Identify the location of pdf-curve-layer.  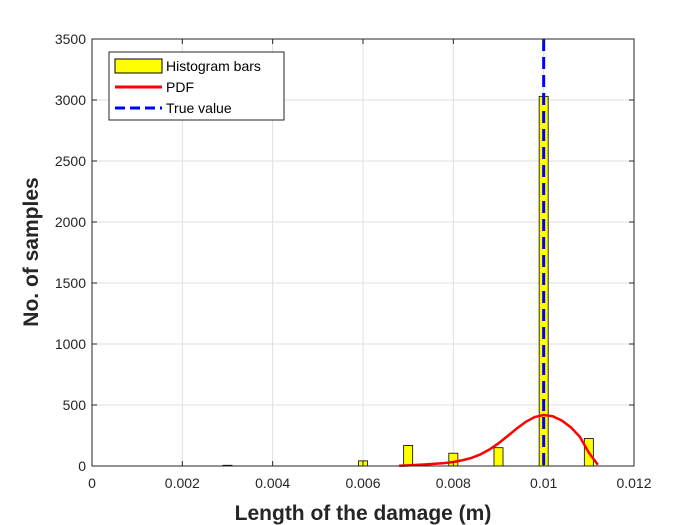
(499, 440).